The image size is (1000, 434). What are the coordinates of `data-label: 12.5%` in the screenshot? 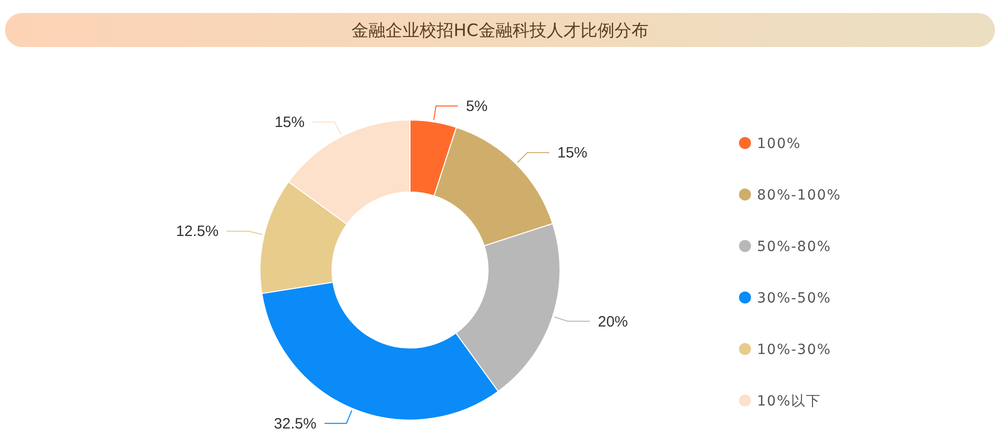 It's located at (197, 231).